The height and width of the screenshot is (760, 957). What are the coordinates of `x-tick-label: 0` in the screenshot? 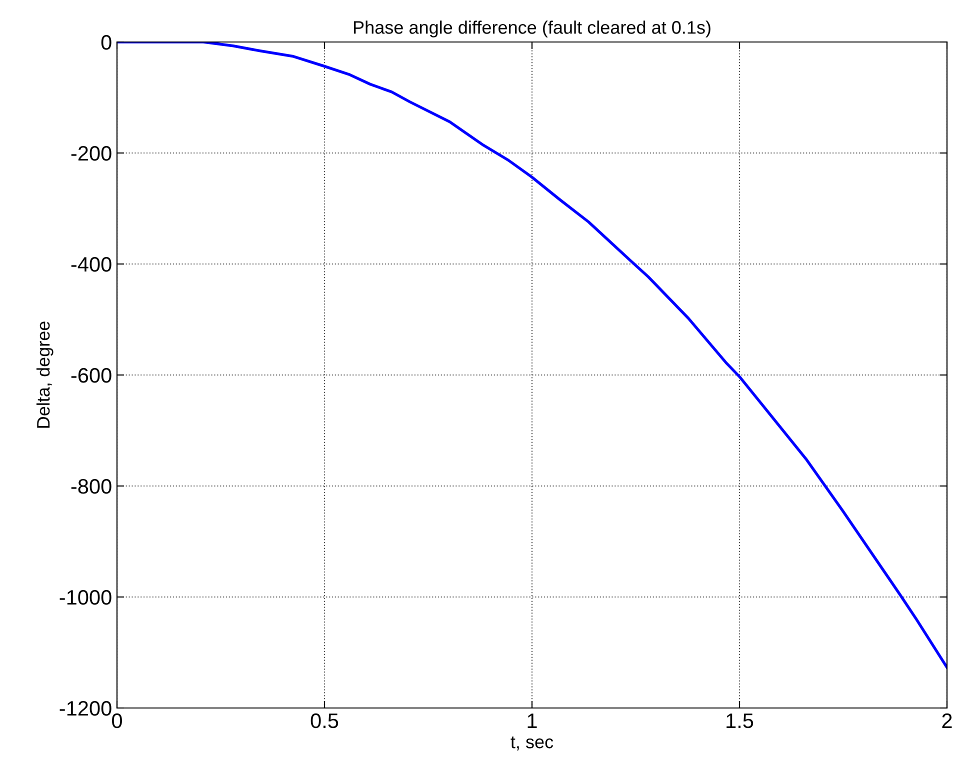 It's located at (117, 720).